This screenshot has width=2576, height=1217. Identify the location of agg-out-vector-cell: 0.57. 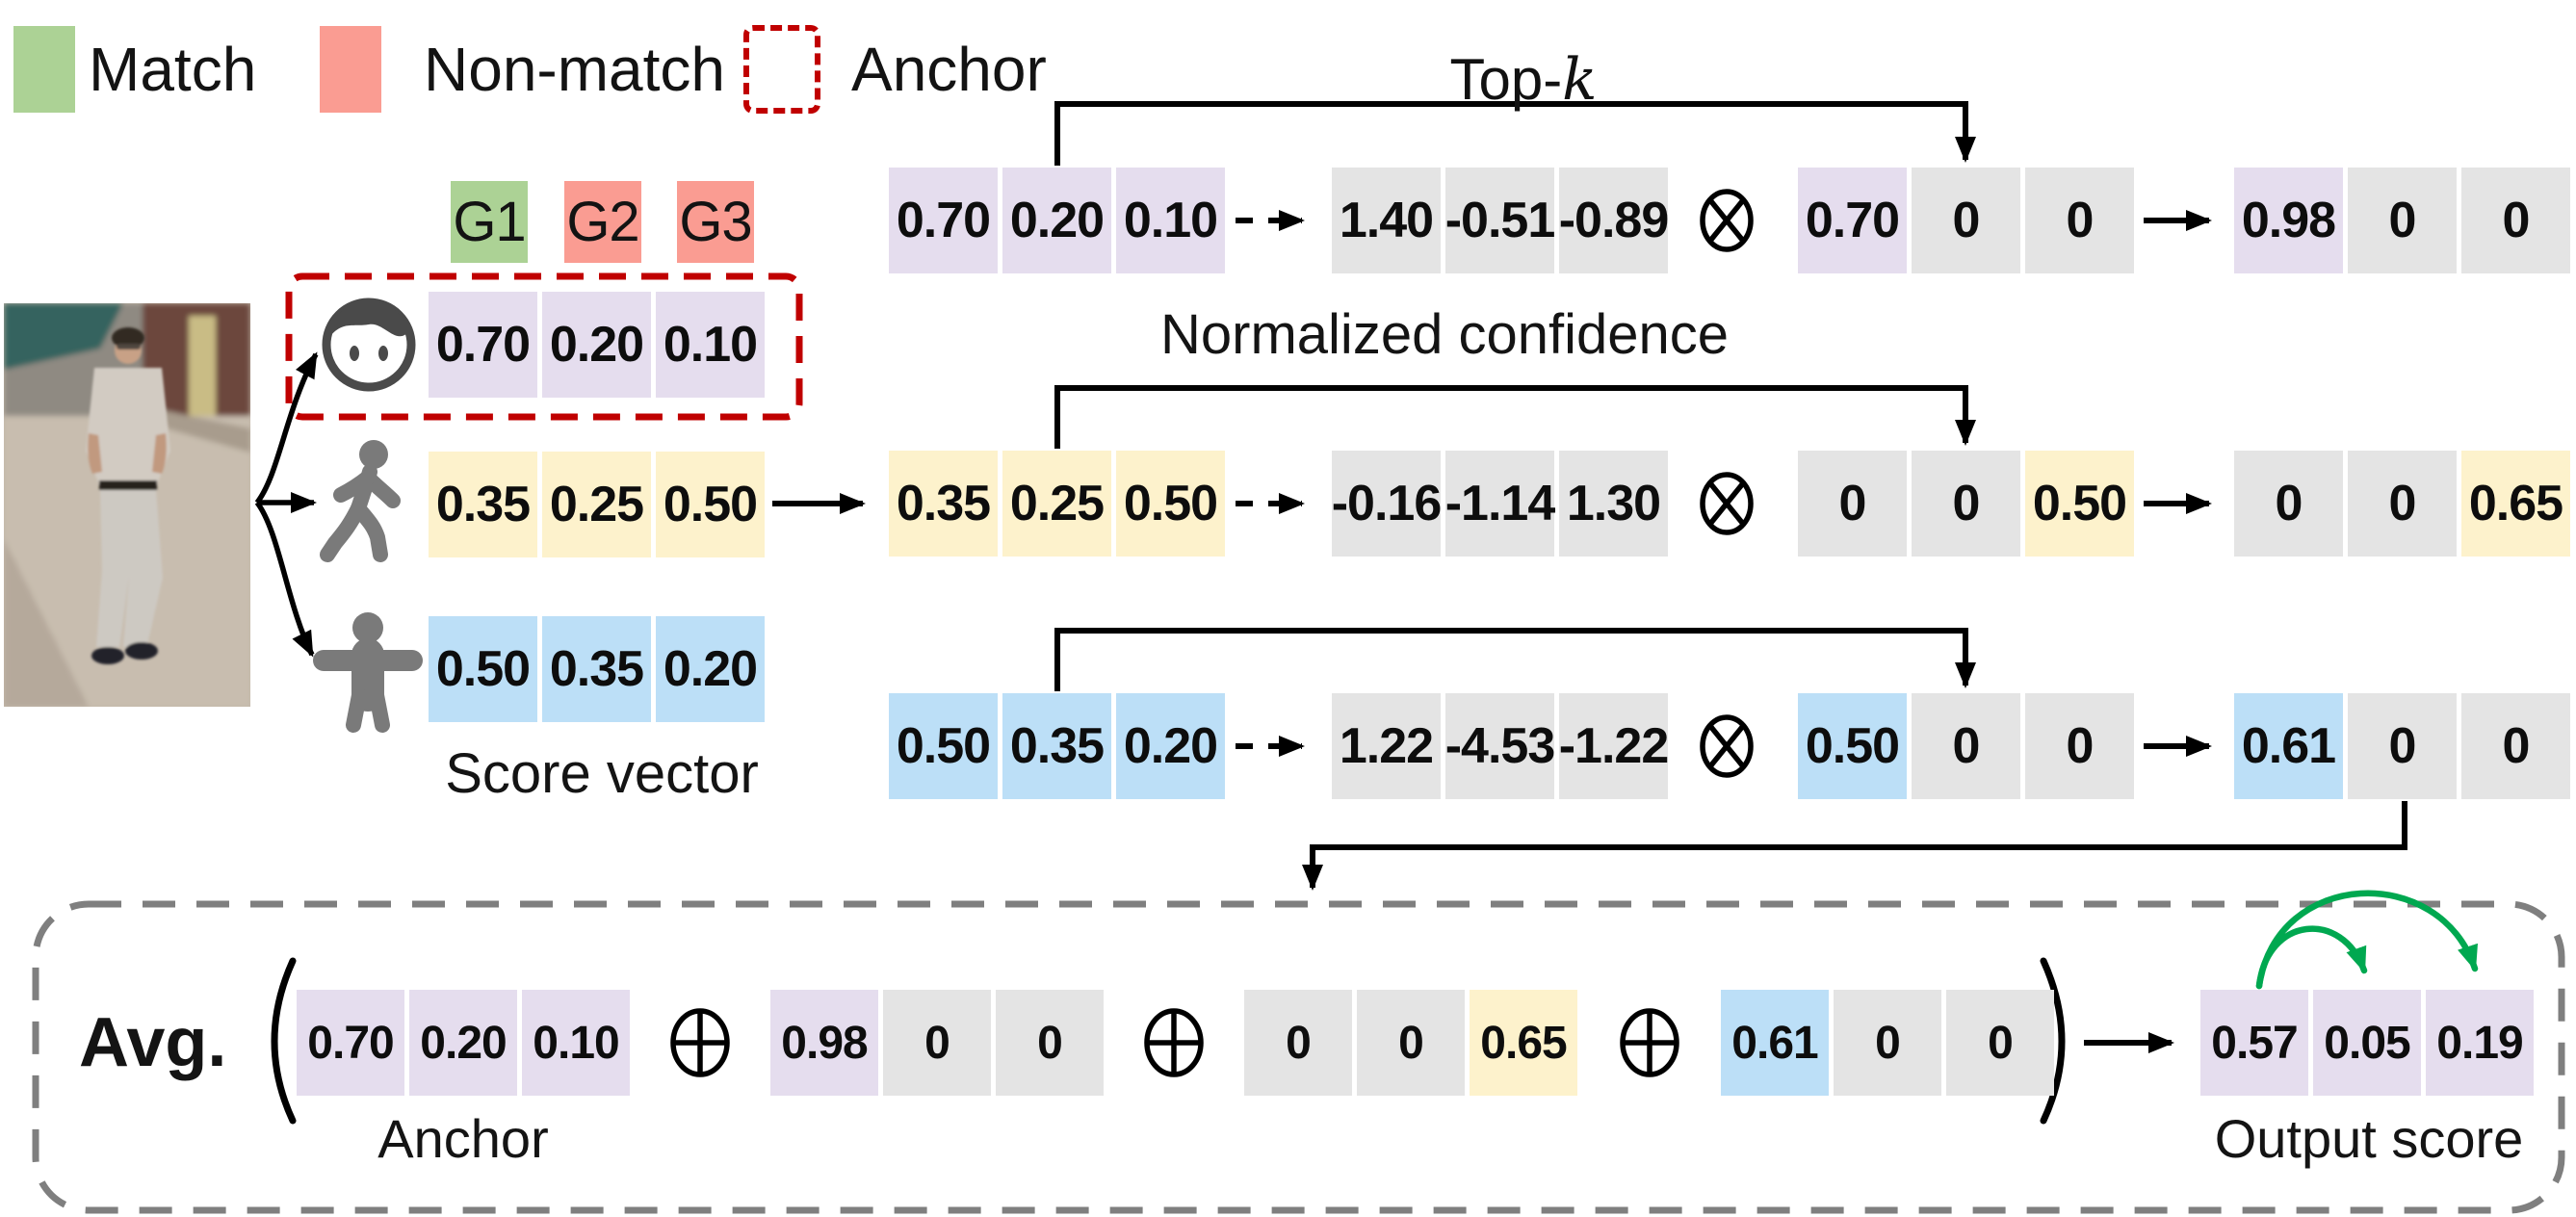
(2254, 1043).